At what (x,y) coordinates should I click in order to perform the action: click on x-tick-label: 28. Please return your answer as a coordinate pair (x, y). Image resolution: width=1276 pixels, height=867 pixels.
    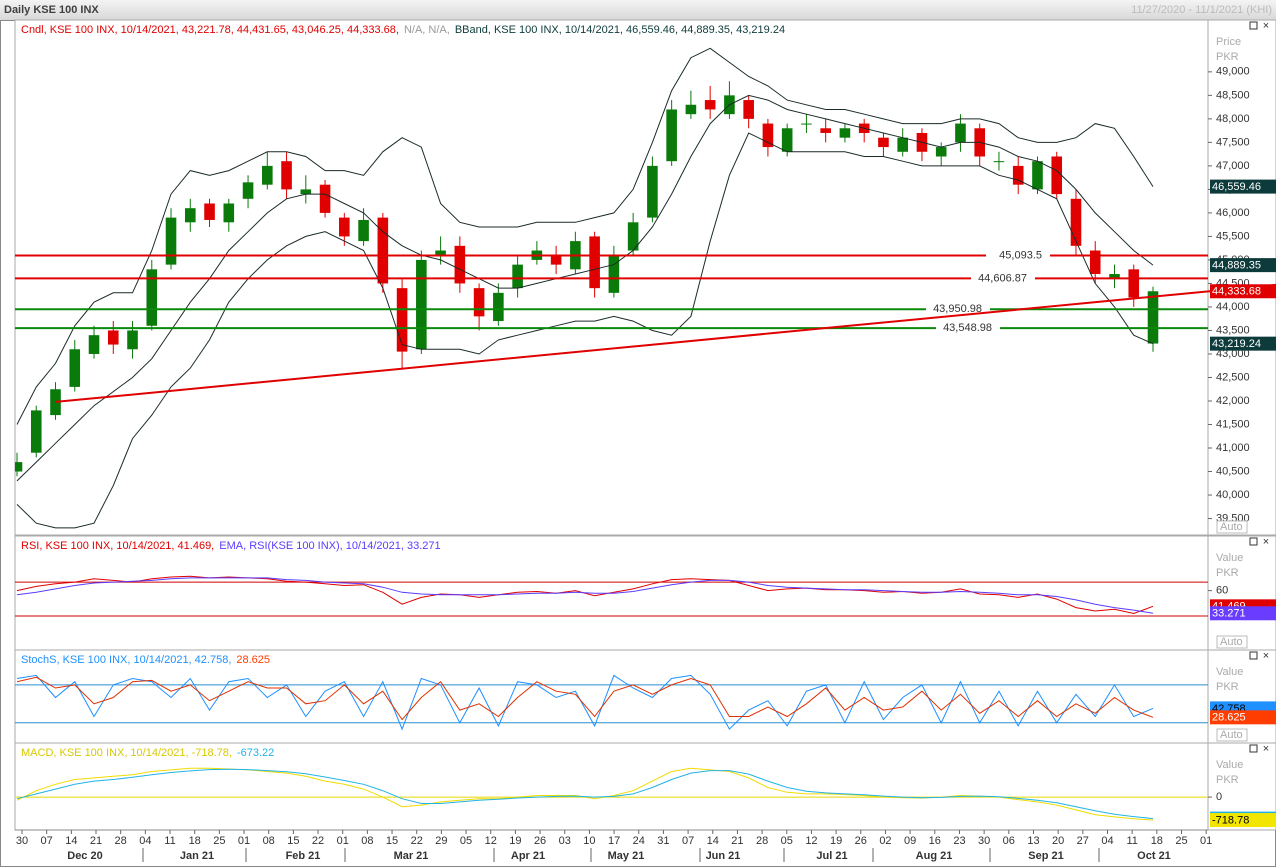
    Looking at the image, I should click on (121, 841).